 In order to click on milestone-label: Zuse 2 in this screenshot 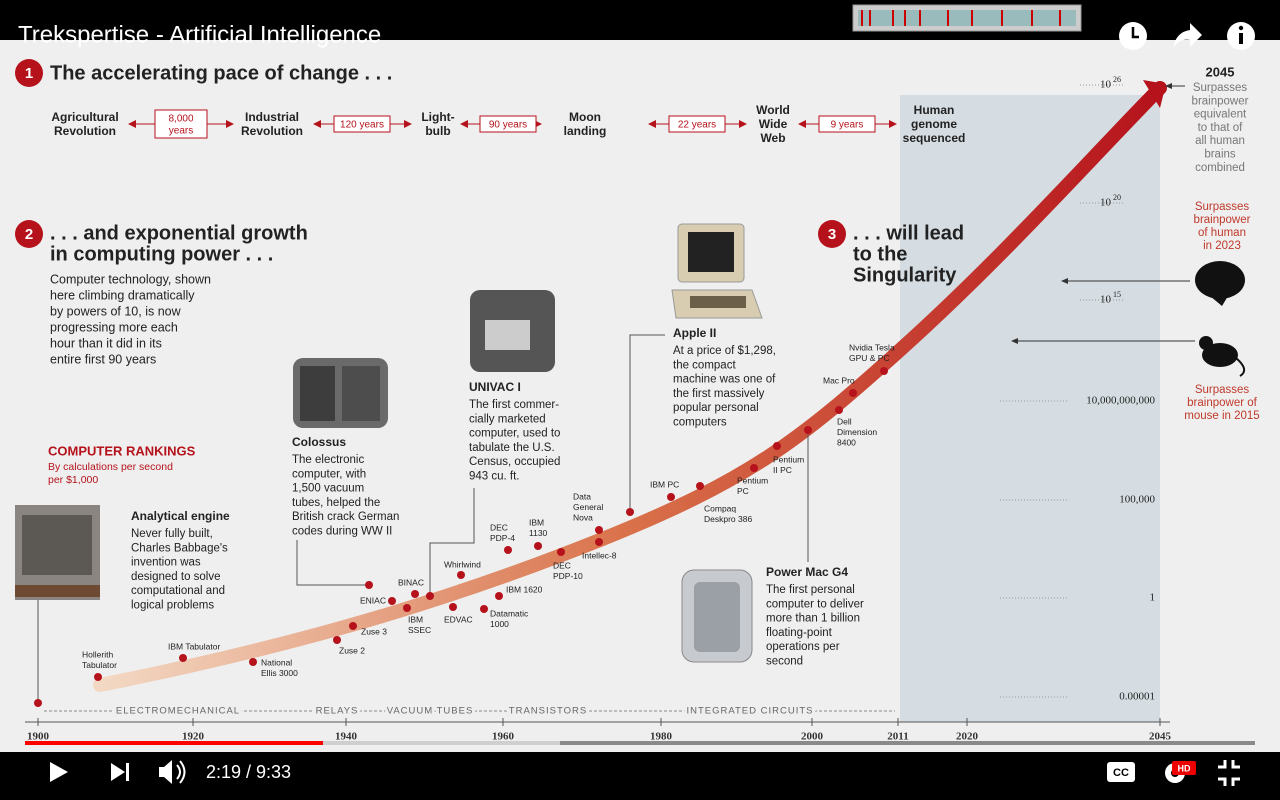, I will do `click(352, 650)`.